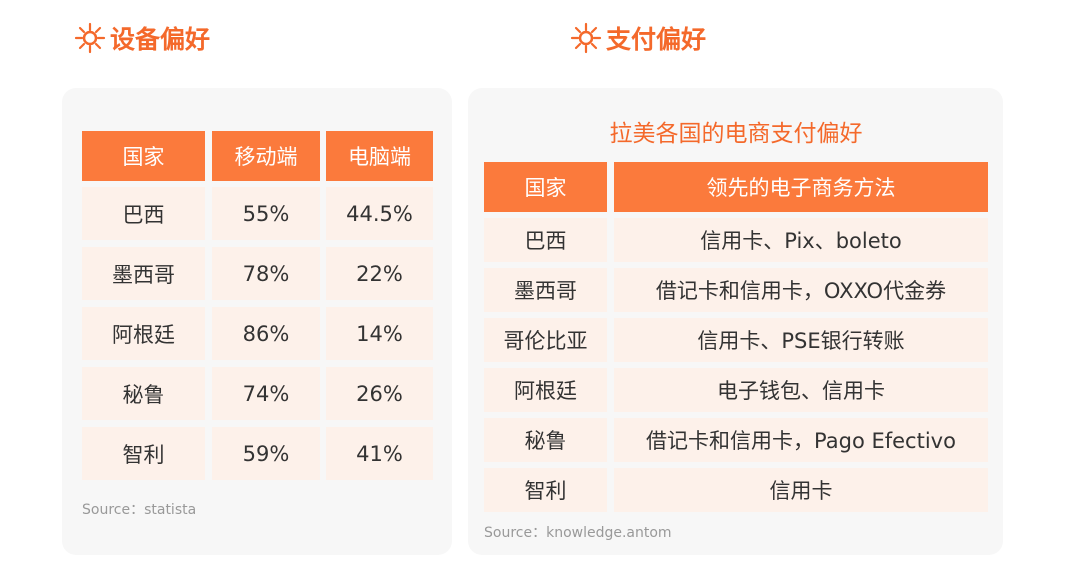 The image size is (1080, 568). What do you see at coordinates (160, 39) in the screenshot?
I see `section-title: 设备偏好` at bounding box center [160, 39].